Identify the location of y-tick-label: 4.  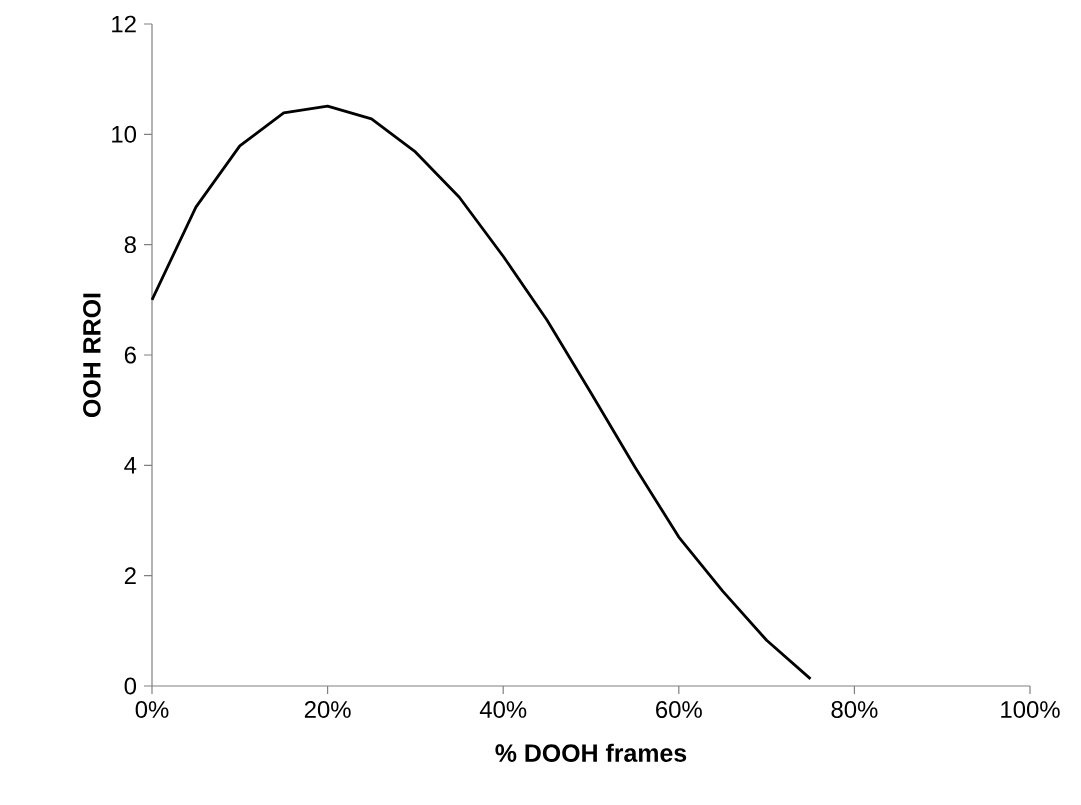
(130, 465).